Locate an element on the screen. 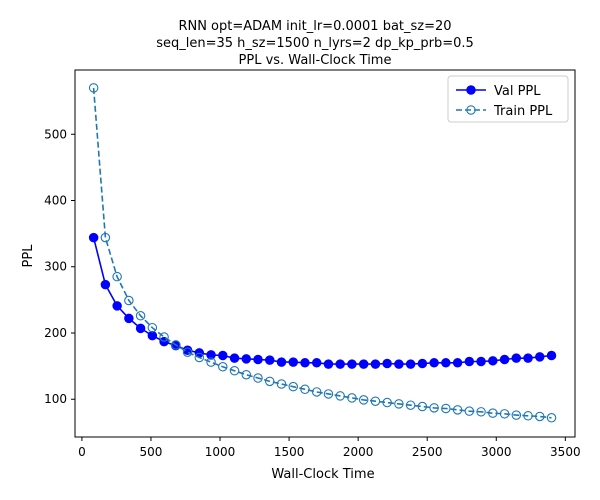 The height and width of the screenshot is (500, 600). x-axis-label: Wall-Clock Time is located at coordinates (322, 474).